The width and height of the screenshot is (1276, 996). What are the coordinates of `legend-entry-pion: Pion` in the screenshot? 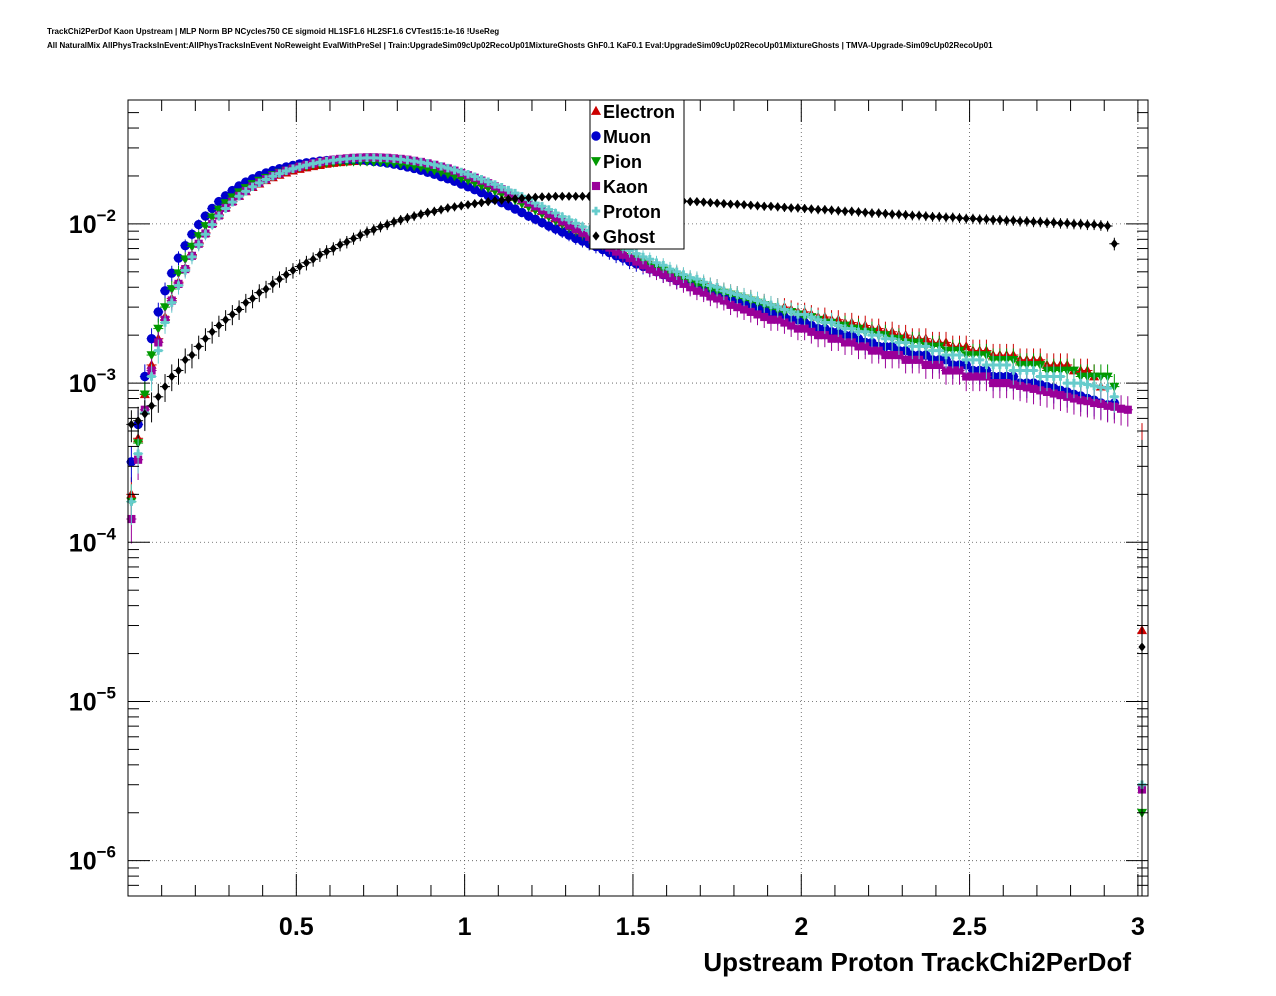 It's located at (616, 162).